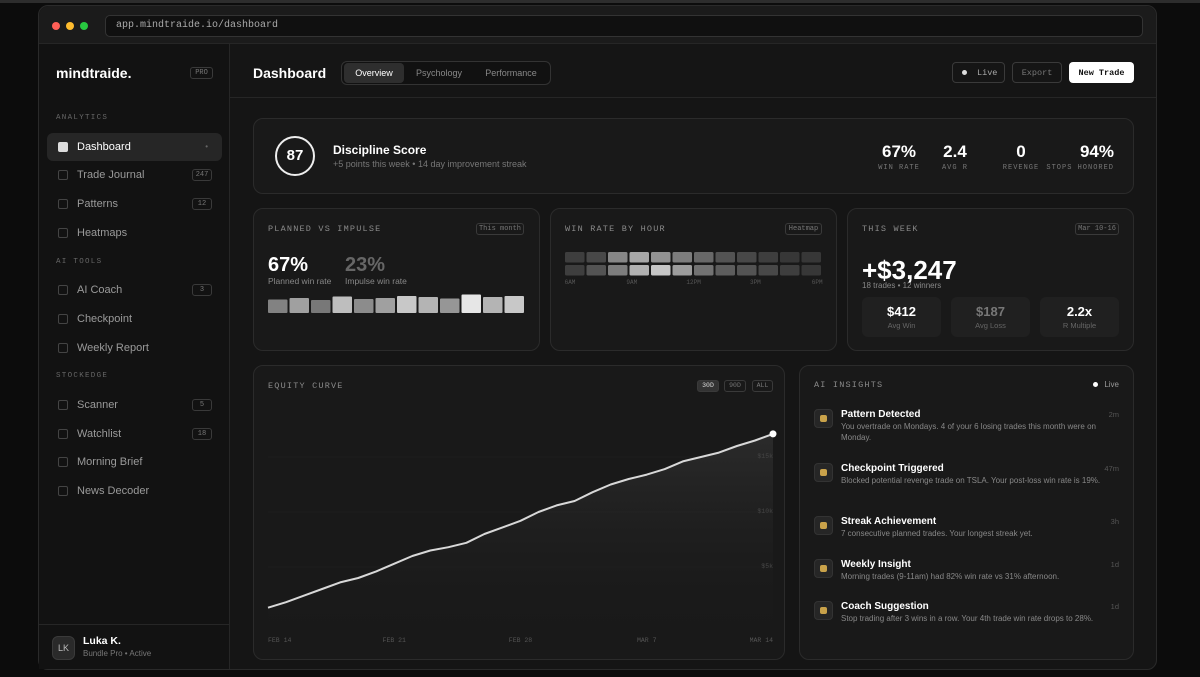  Describe the element at coordinates (56, 26) in the screenshot. I see `close-dot` at that location.